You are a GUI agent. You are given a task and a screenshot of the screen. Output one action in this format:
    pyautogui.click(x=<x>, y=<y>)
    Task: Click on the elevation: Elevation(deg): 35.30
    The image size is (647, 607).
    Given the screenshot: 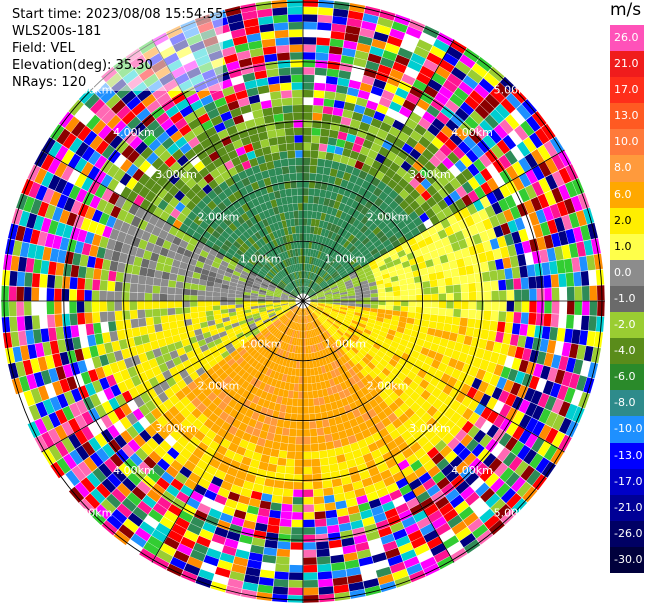 What is the action you would take?
    pyautogui.click(x=118, y=65)
    